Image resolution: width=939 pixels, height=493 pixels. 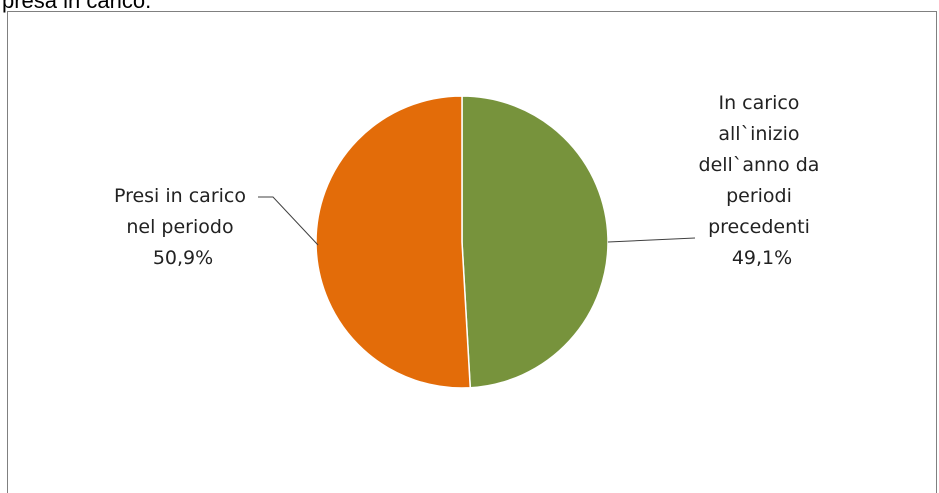 What do you see at coordinates (183, 258) in the screenshot?
I see `slice-value-left: 50,9%` at bounding box center [183, 258].